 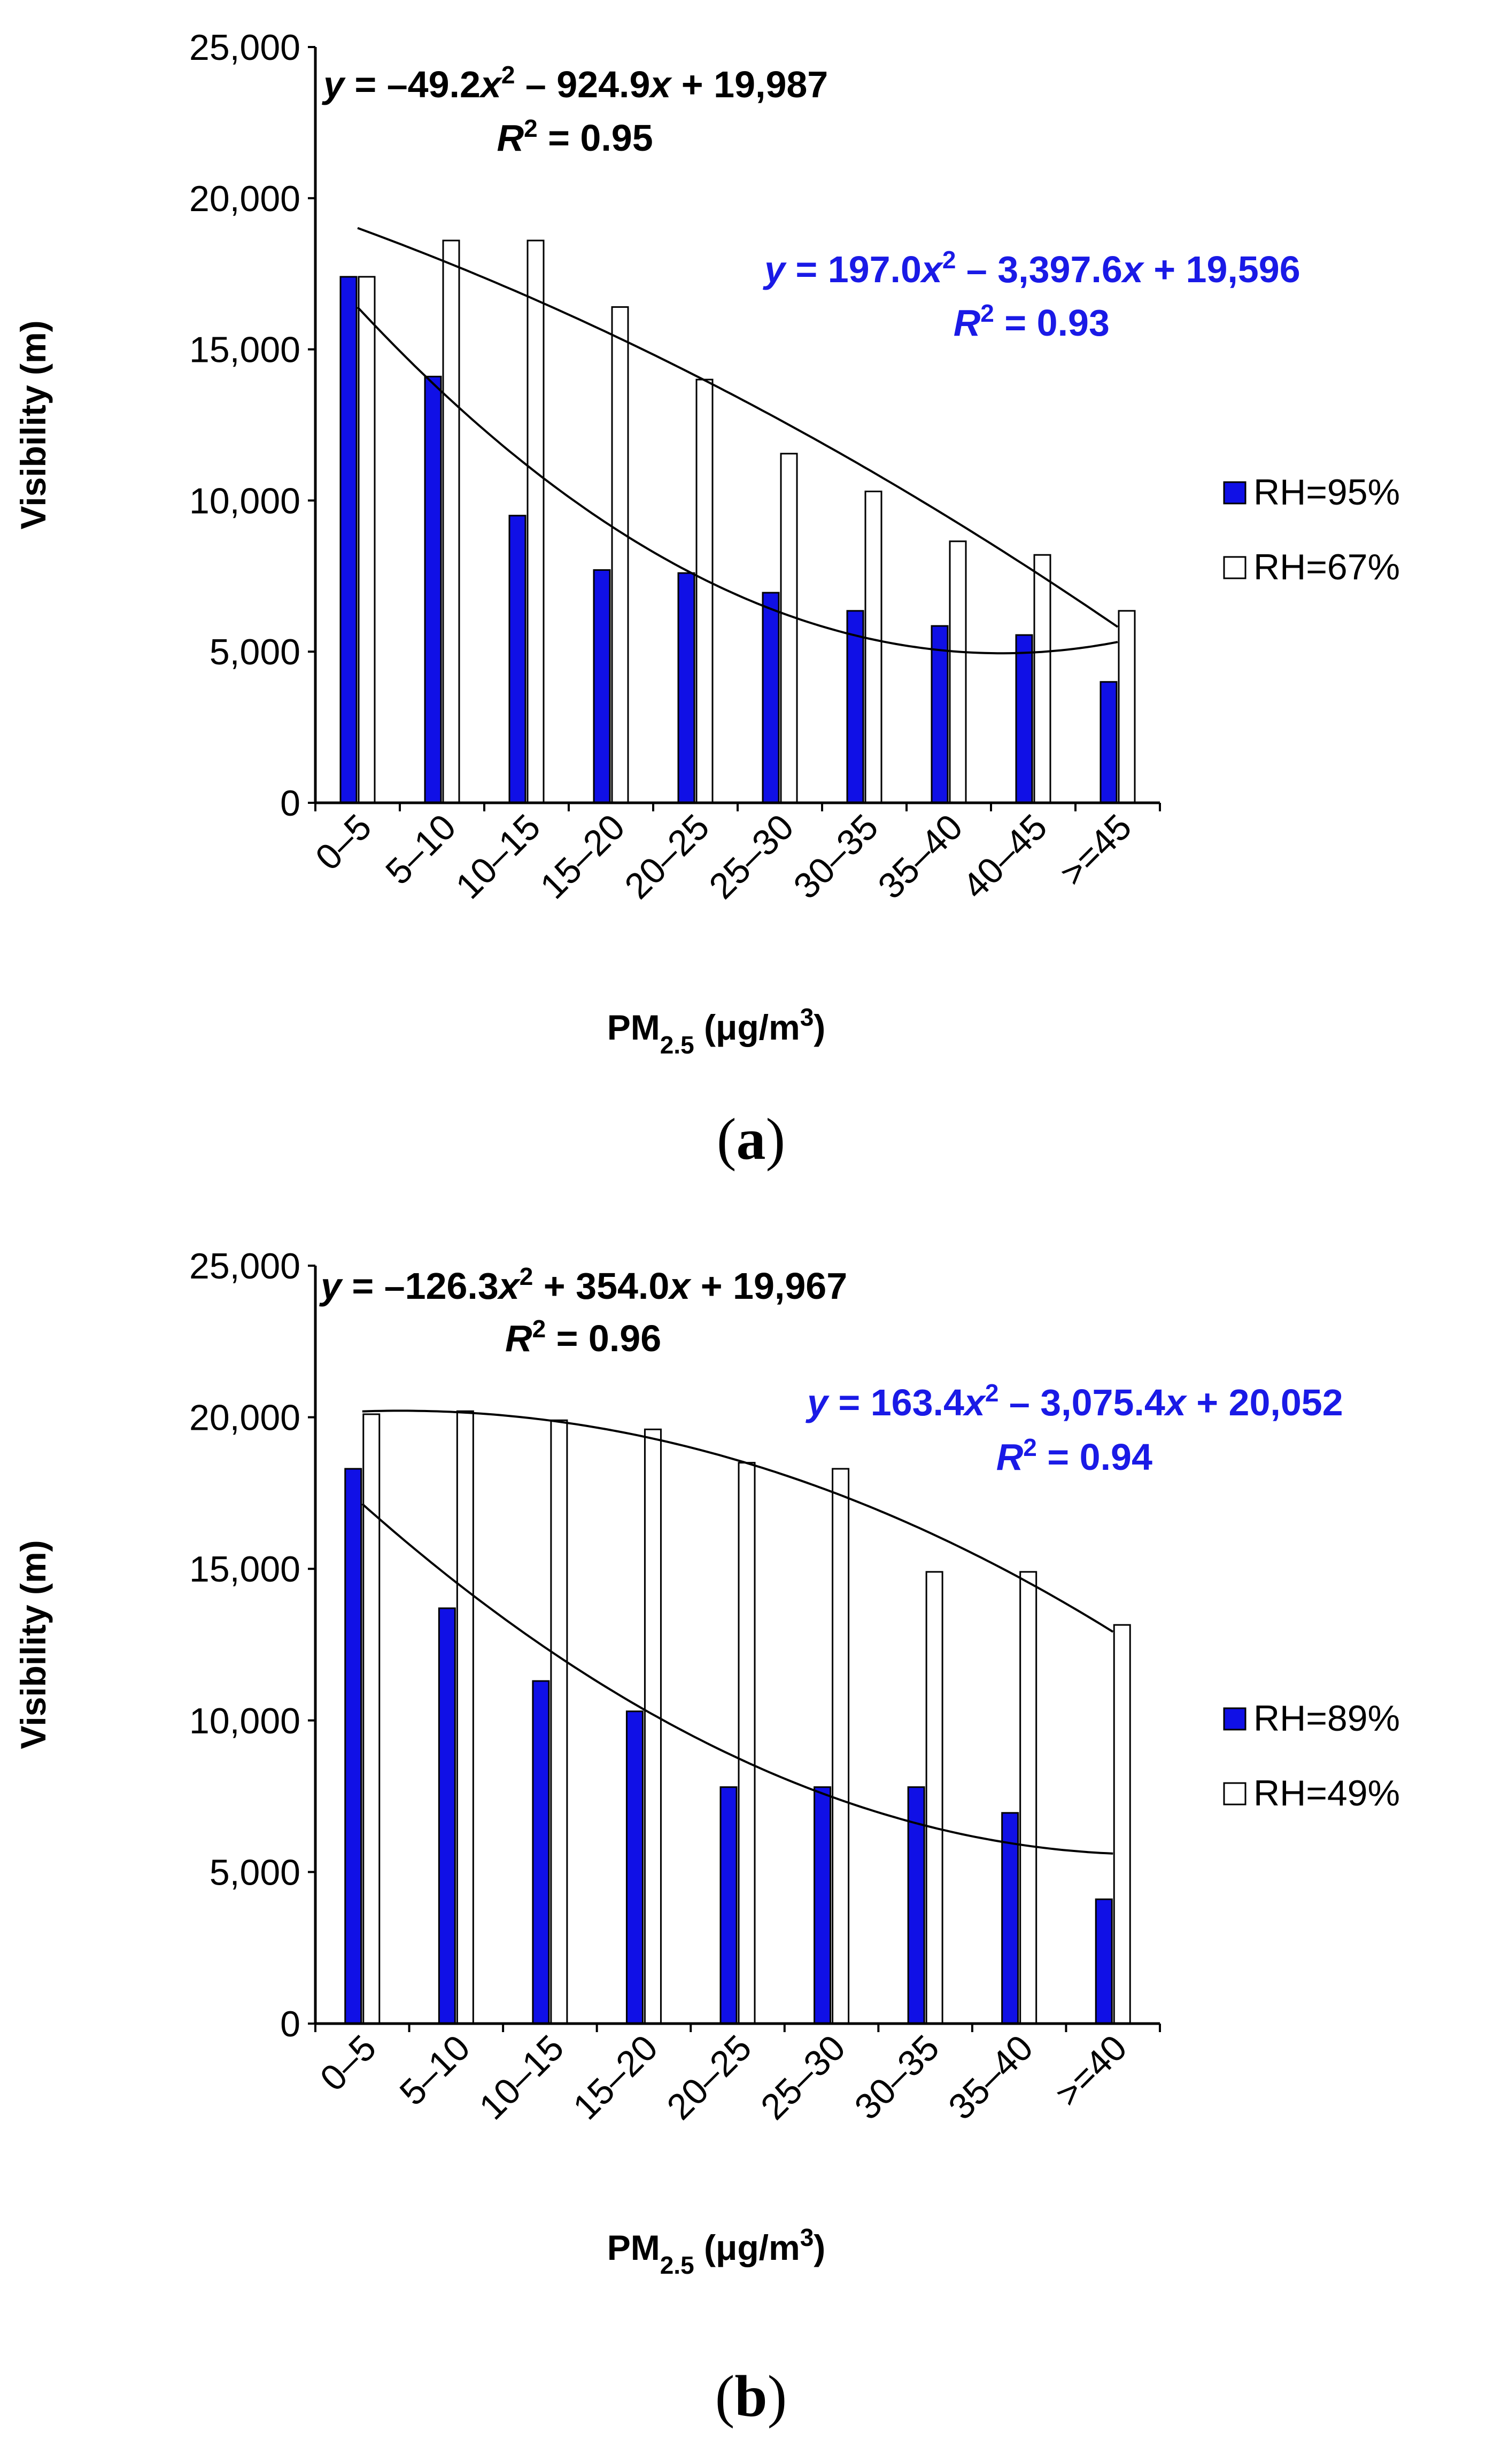 I want to click on trendline-rh95, so click(x=737, y=480).